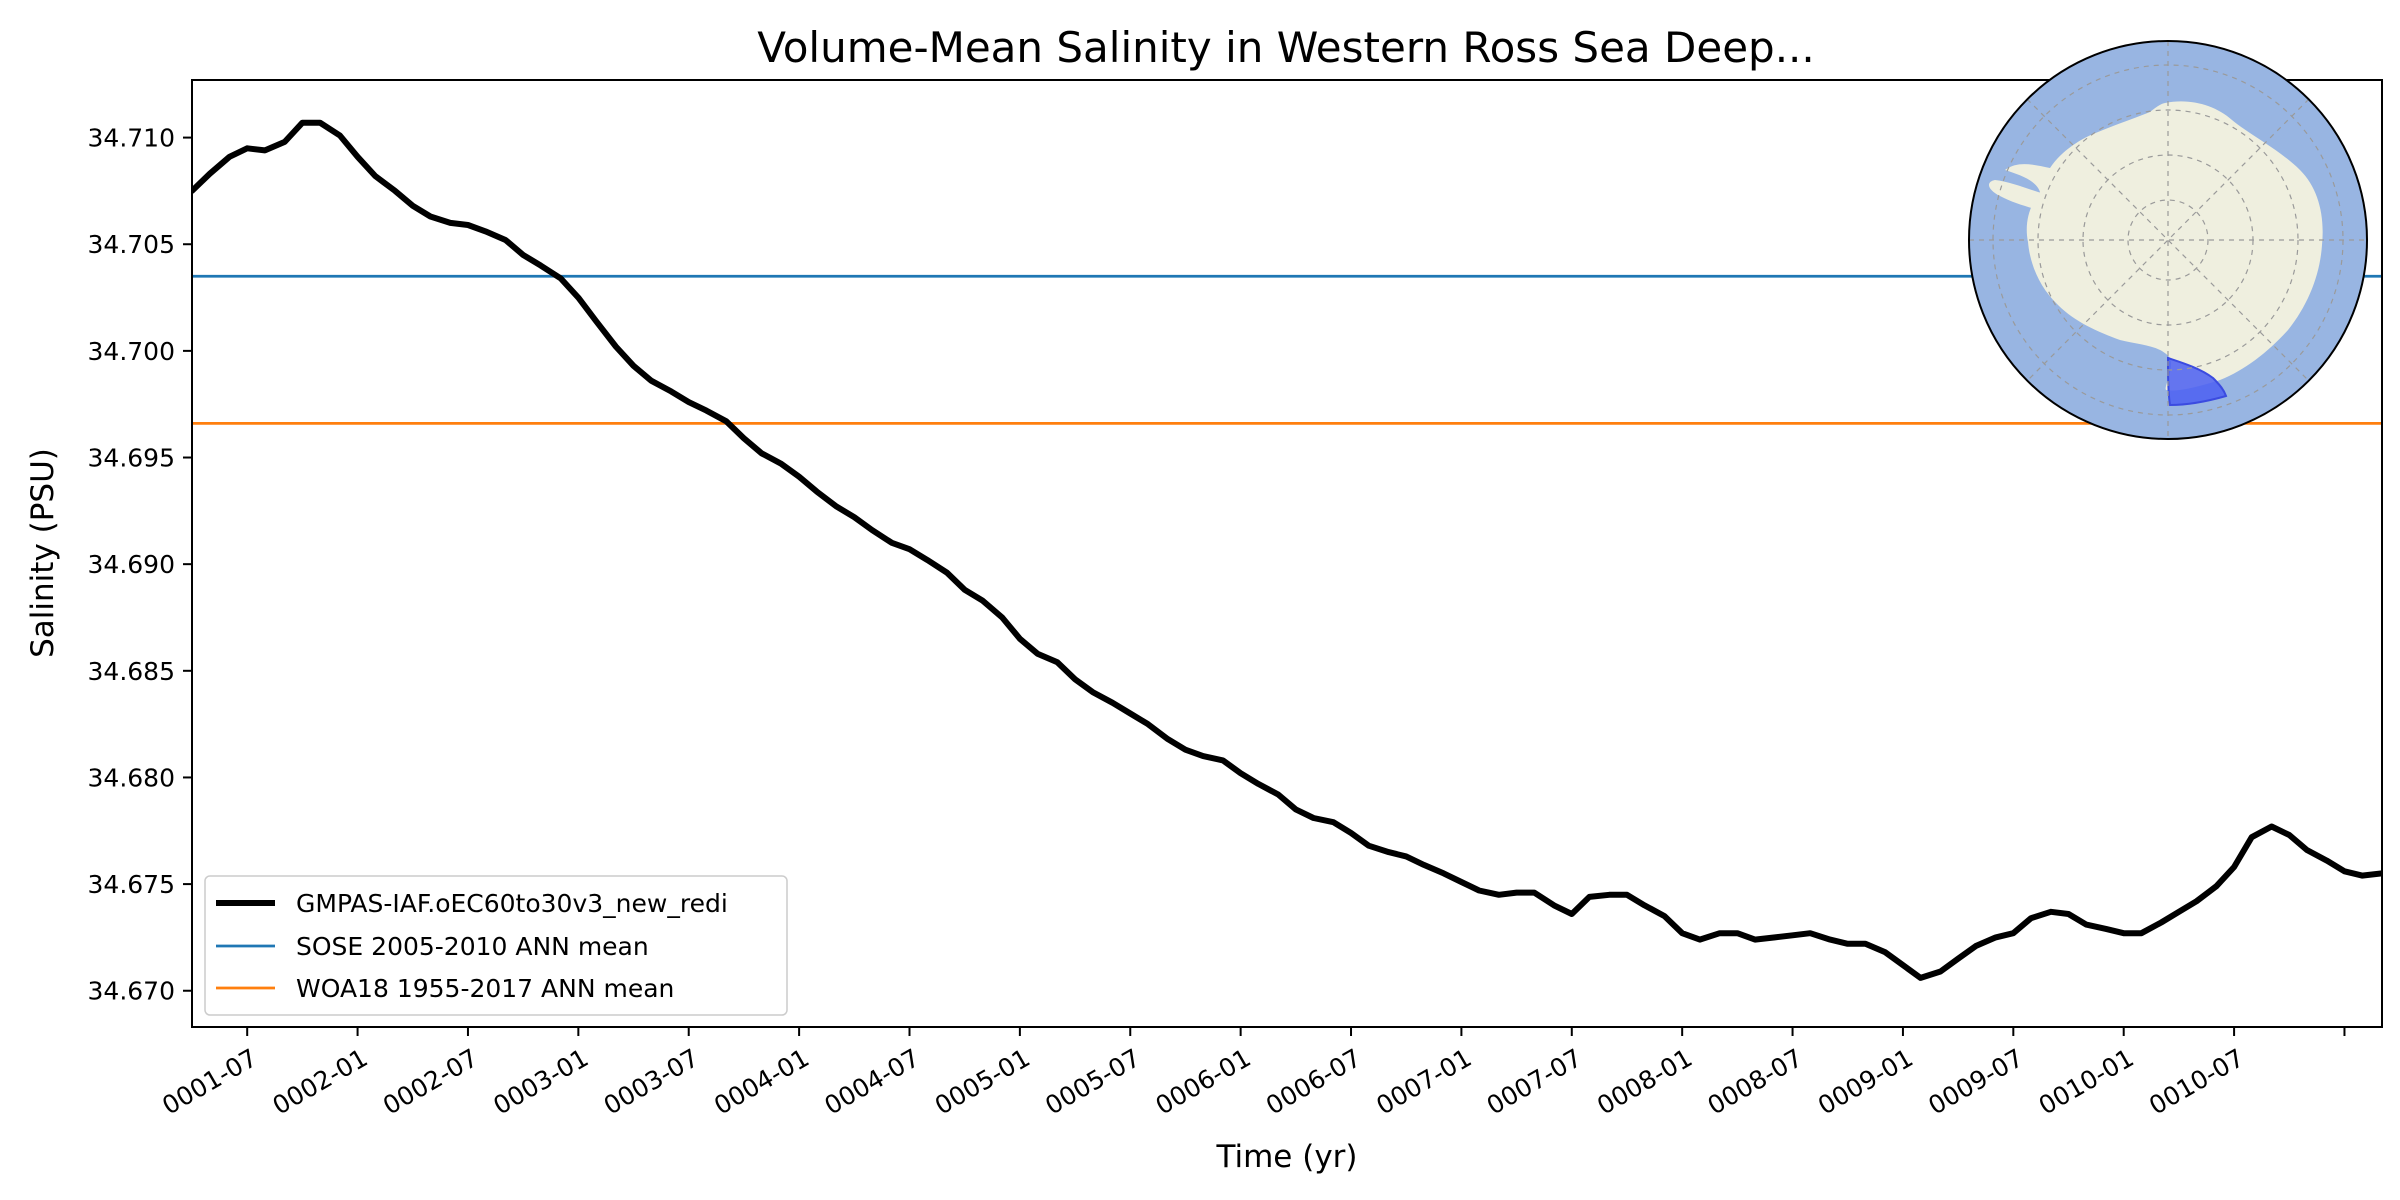 The image size is (2400, 1200). Describe the element at coordinates (2164, 246) in the screenshot. I see `antarctica-landmass` at that location.